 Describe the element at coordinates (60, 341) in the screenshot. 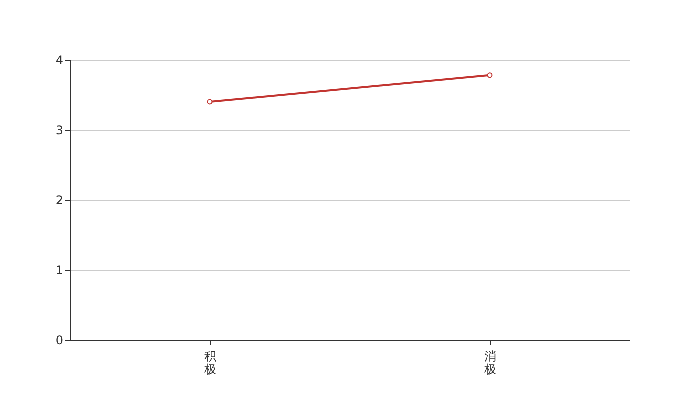

I see `y-tick-label: 0` at that location.